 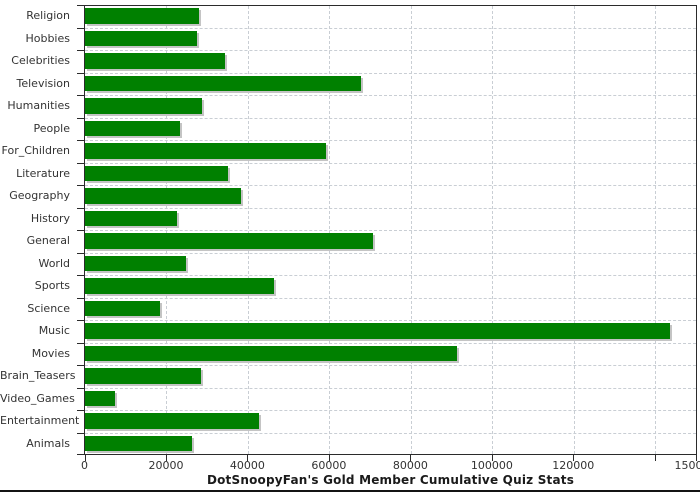 What do you see at coordinates (163, 196) in the screenshot?
I see `bar-geography` at bounding box center [163, 196].